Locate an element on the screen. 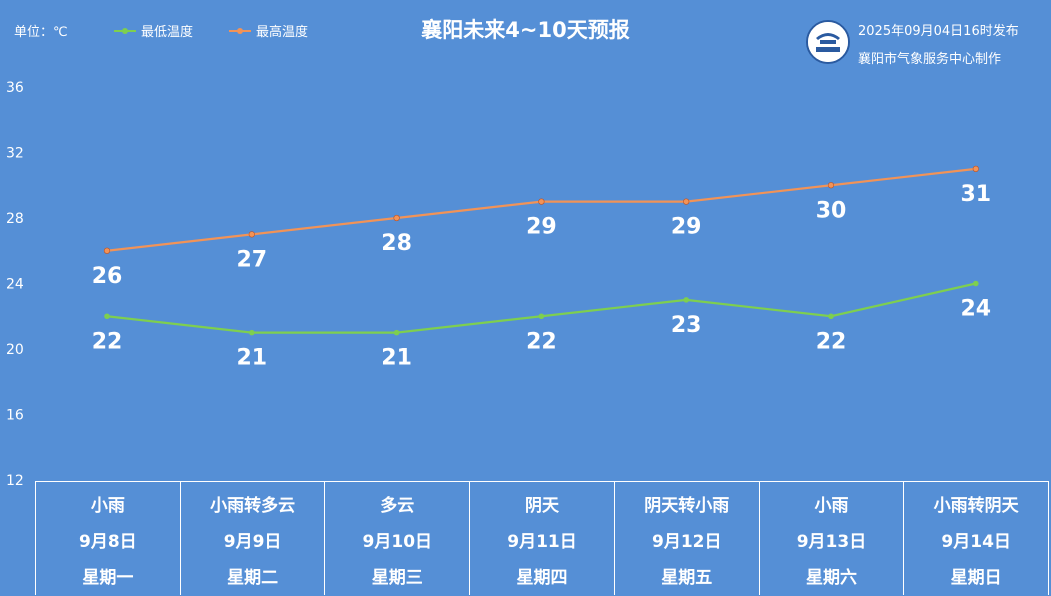 The width and height of the screenshot is (1051, 596). unit-label: 单位：℃ is located at coordinates (41, 32).